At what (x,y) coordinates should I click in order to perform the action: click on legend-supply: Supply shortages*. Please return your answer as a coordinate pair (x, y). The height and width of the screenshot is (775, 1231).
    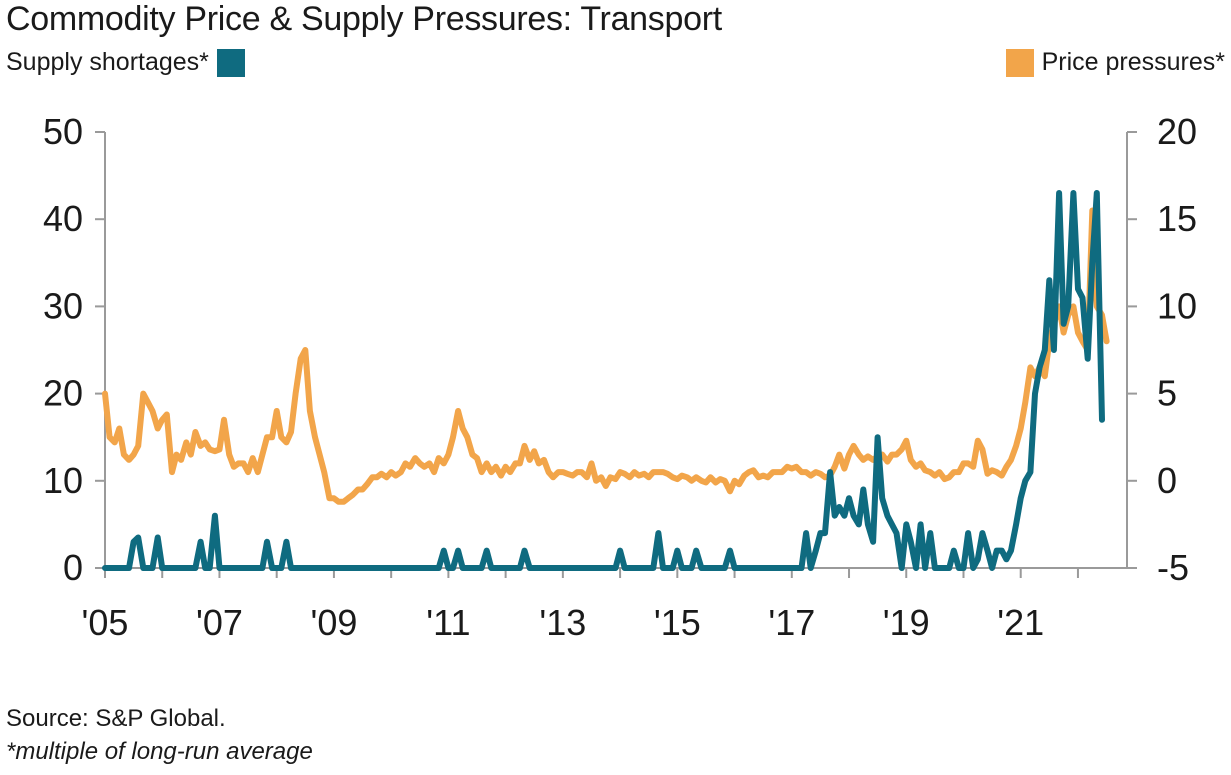
    Looking at the image, I should click on (125, 62).